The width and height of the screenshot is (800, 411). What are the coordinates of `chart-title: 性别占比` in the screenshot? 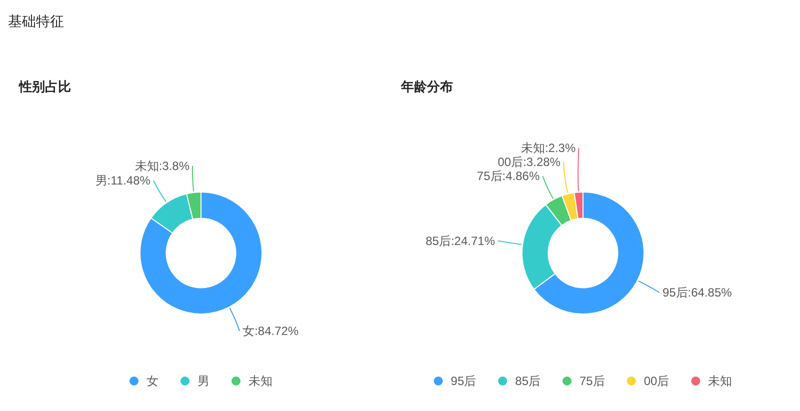 It's located at (44, 86).